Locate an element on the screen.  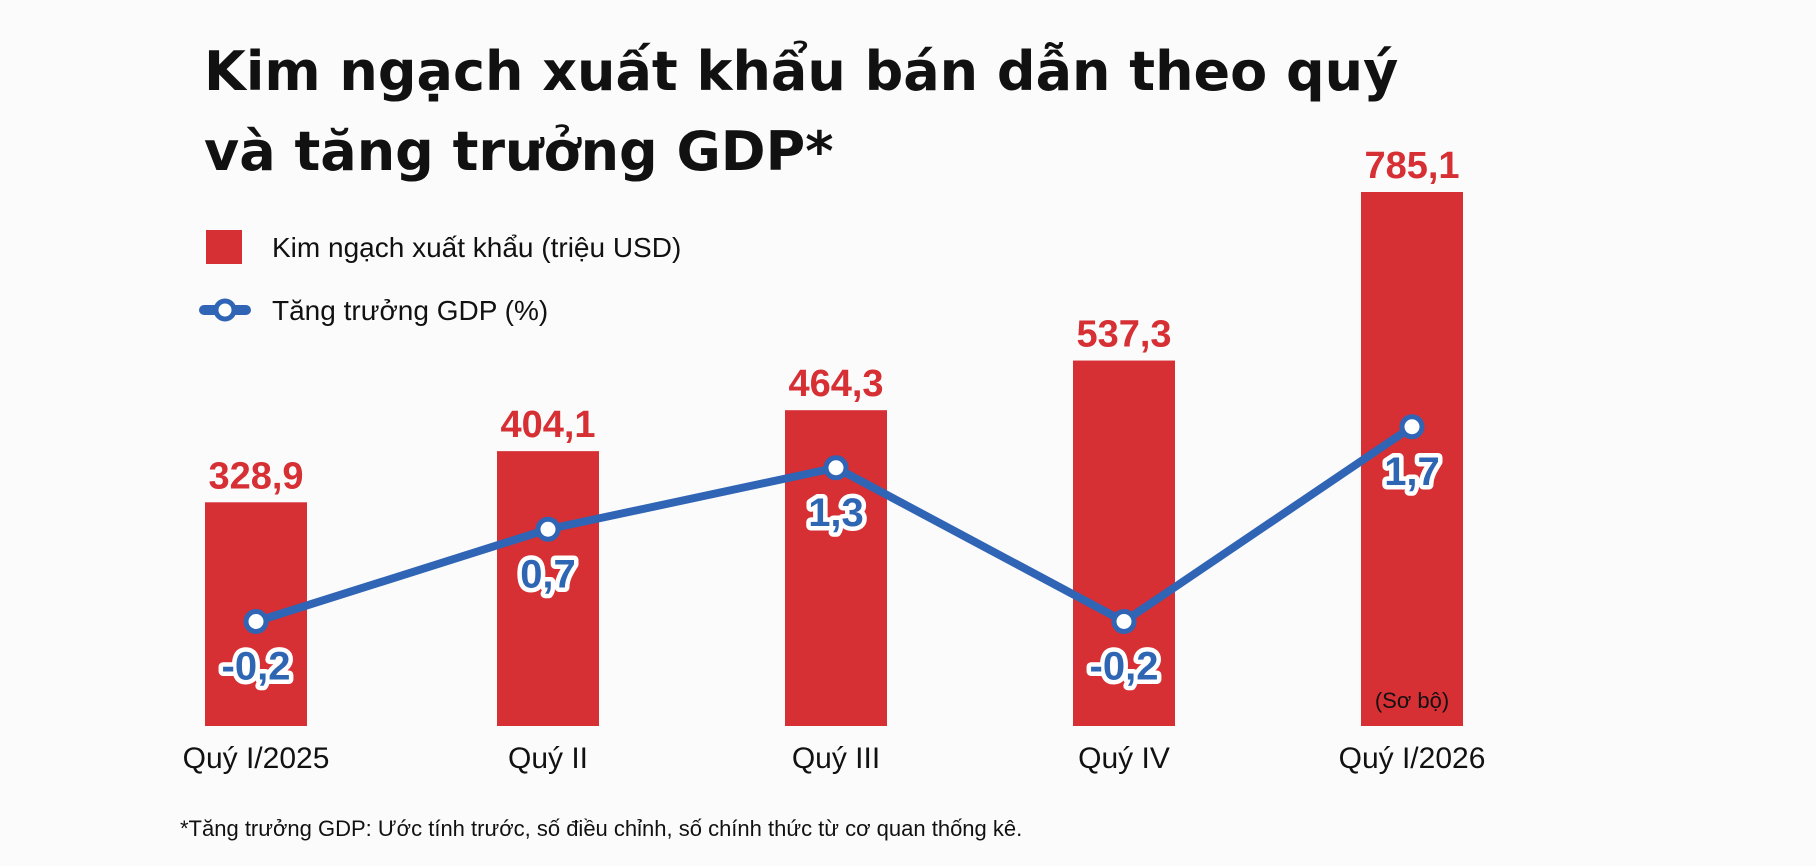
bar-value-label-4: 537,3 is located at coordinates (1123, 335).